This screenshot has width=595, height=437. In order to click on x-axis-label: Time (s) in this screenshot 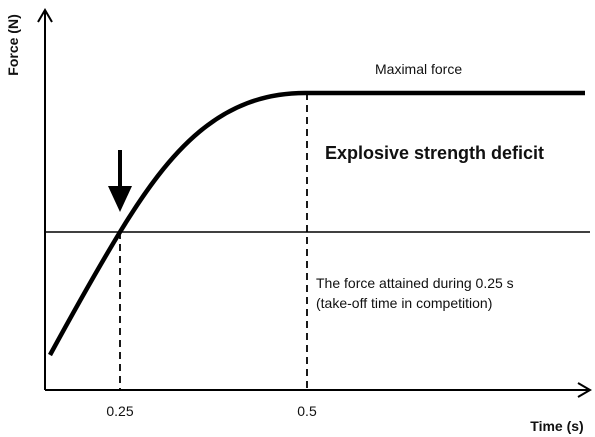, I will do `click(556, 426)`.